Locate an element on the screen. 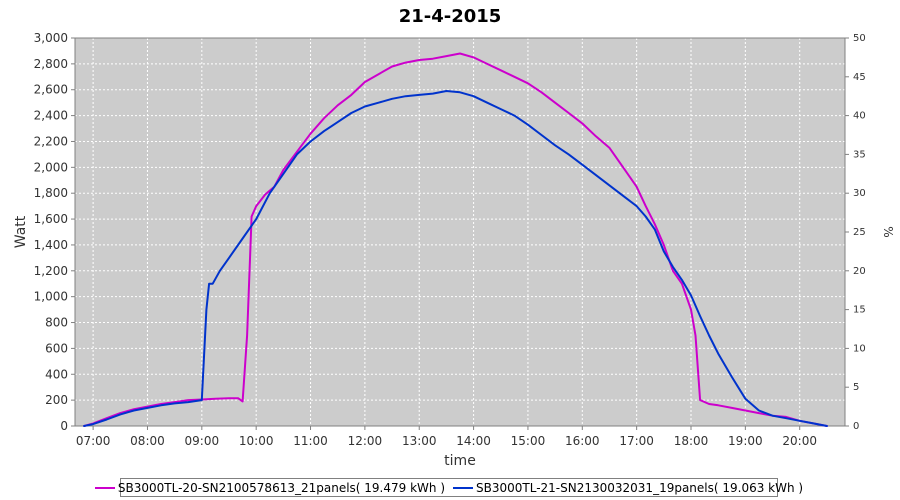 The height and width of the screenshot is (500, 900). x-tick-label: 08:00 is located at coordinates (147, 441).